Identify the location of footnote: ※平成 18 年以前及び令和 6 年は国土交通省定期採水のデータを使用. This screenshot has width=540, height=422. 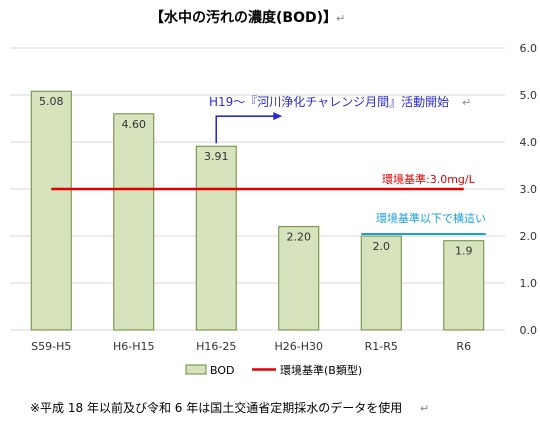
(216, 407).